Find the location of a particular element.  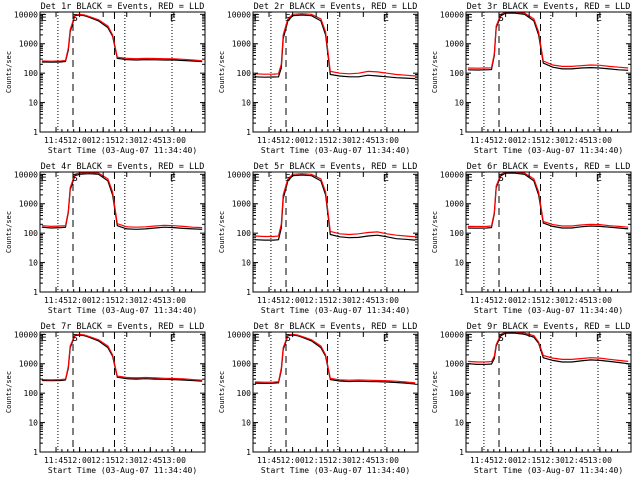

panel-title: Det 4r BLACK = Events, RED = LLD is located at coordinates (123, 167).